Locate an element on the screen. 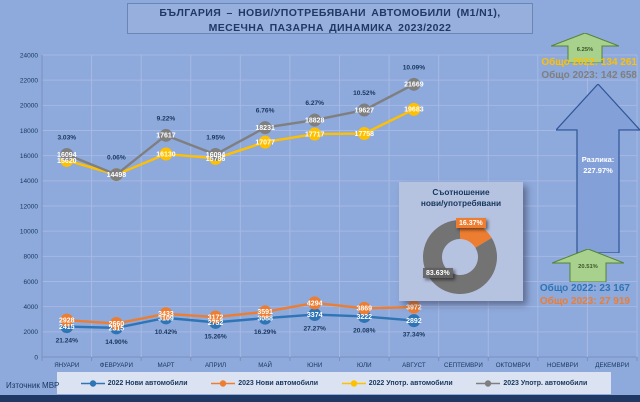 Image resolution: width=640 pixels, height=402 pixels. data-label: 21669 is located at coordinates (414, 85).